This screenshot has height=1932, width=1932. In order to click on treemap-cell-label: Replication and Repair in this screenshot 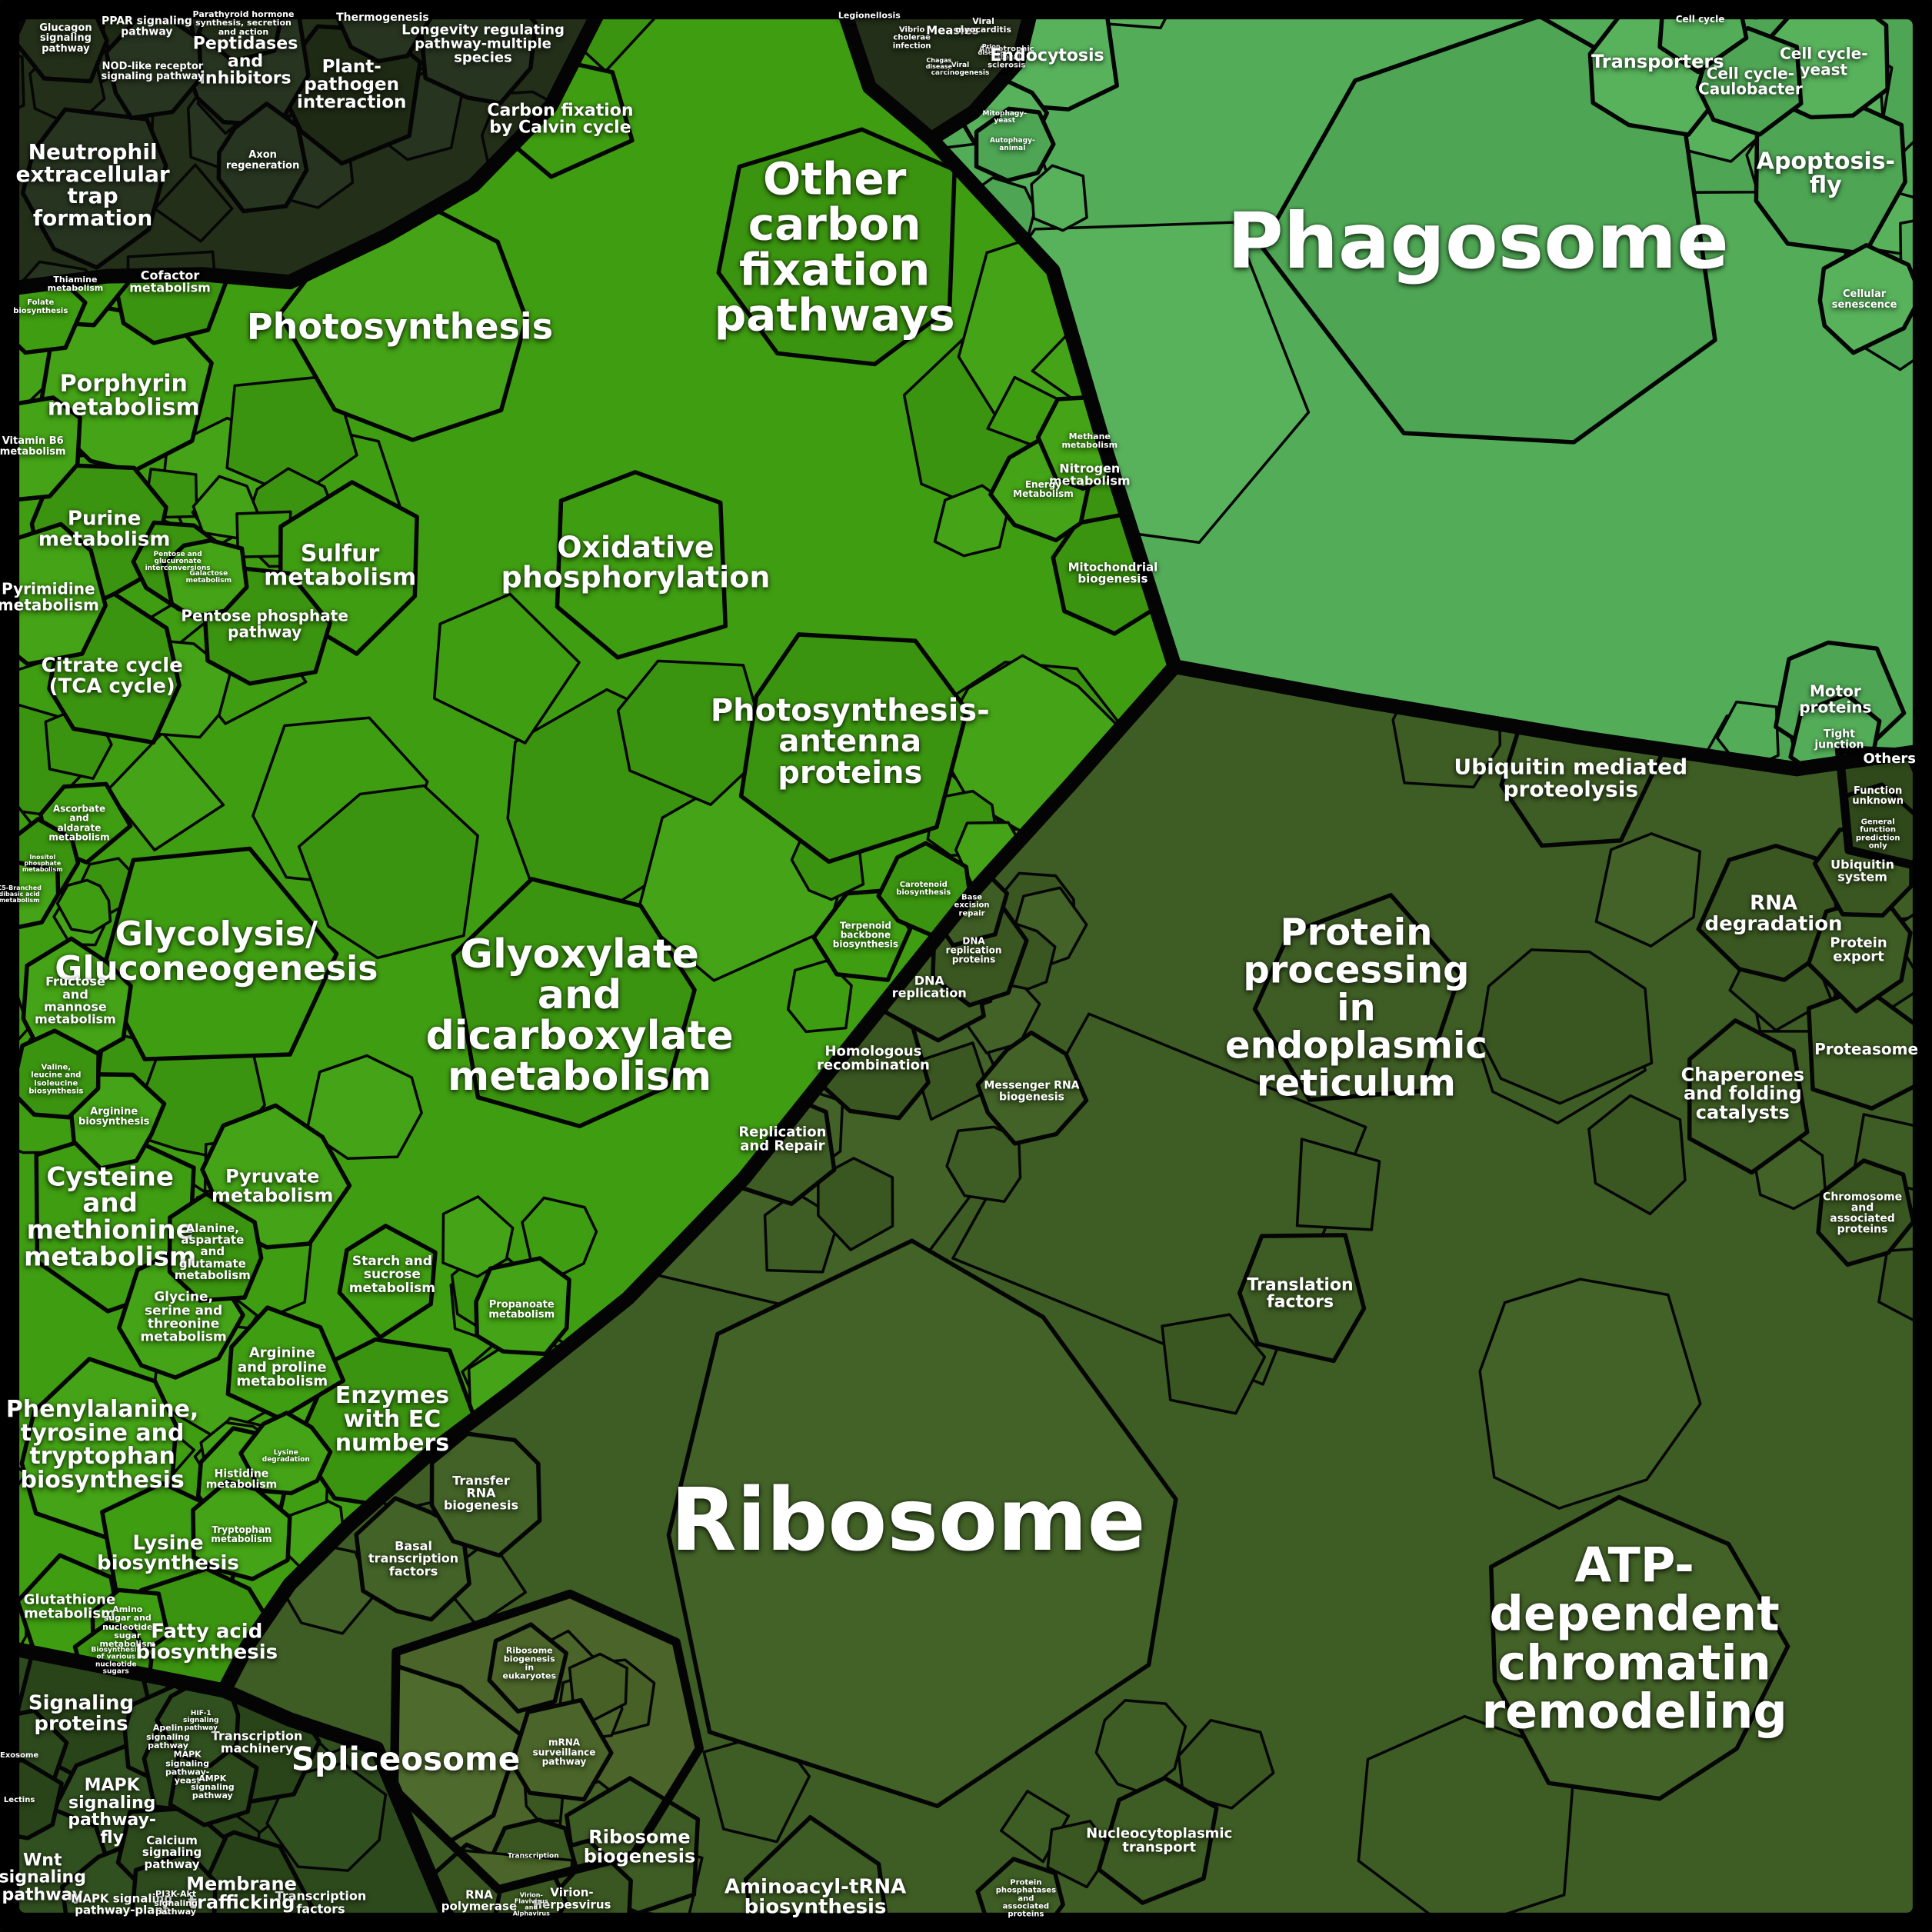, I will do `click(782, 1139)`.